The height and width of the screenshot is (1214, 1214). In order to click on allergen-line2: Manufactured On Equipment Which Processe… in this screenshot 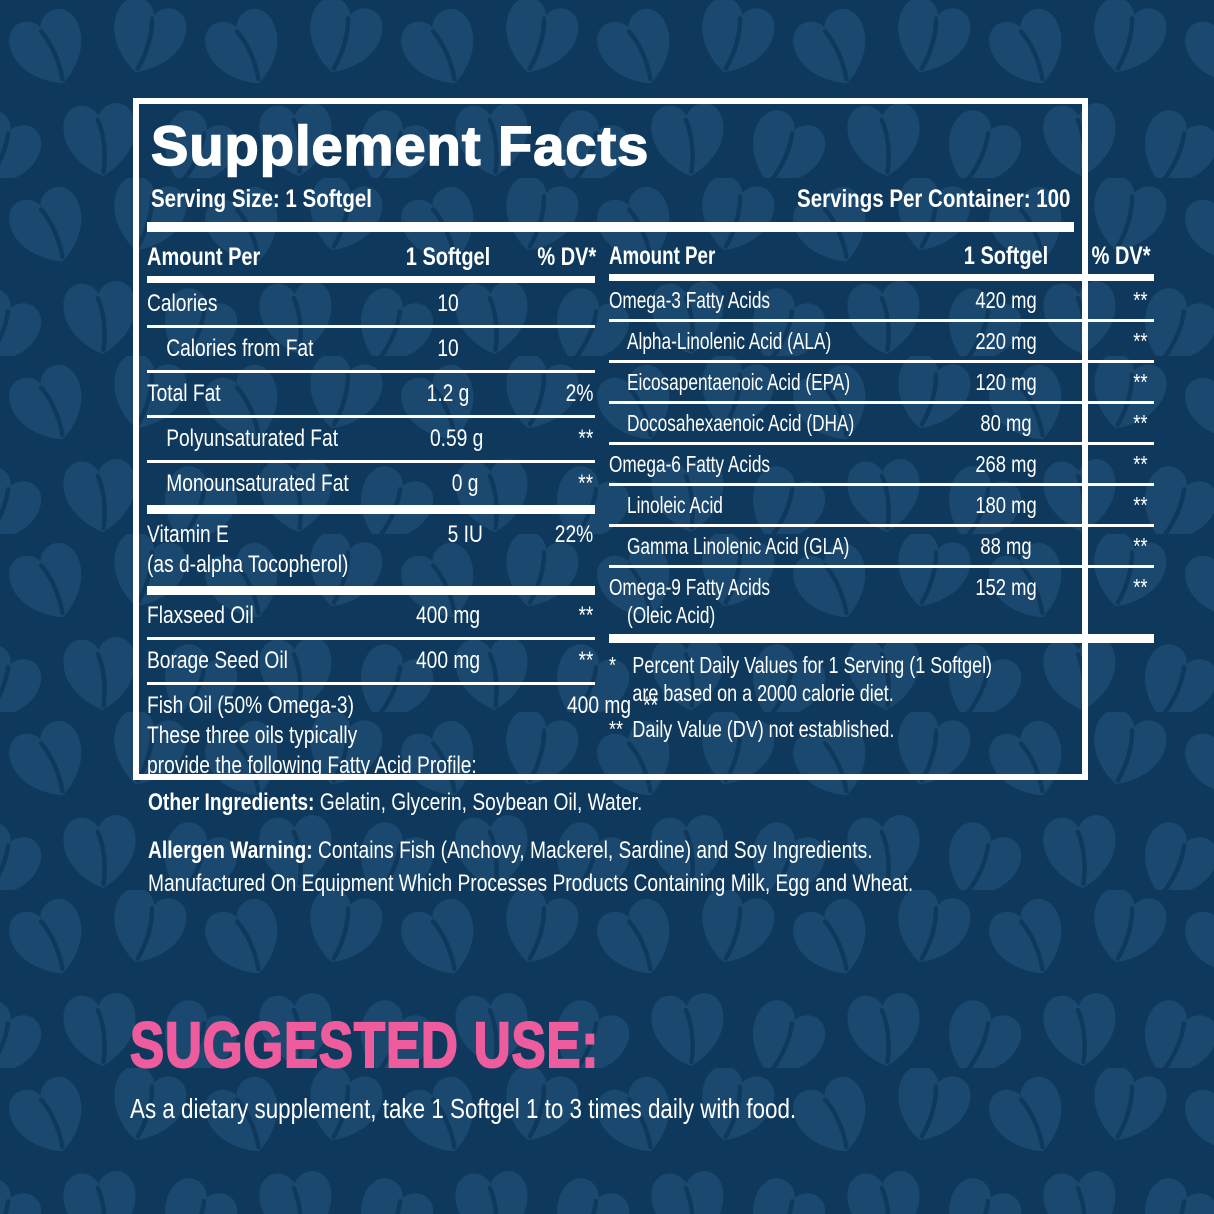, I will do `click(531, 883)`.